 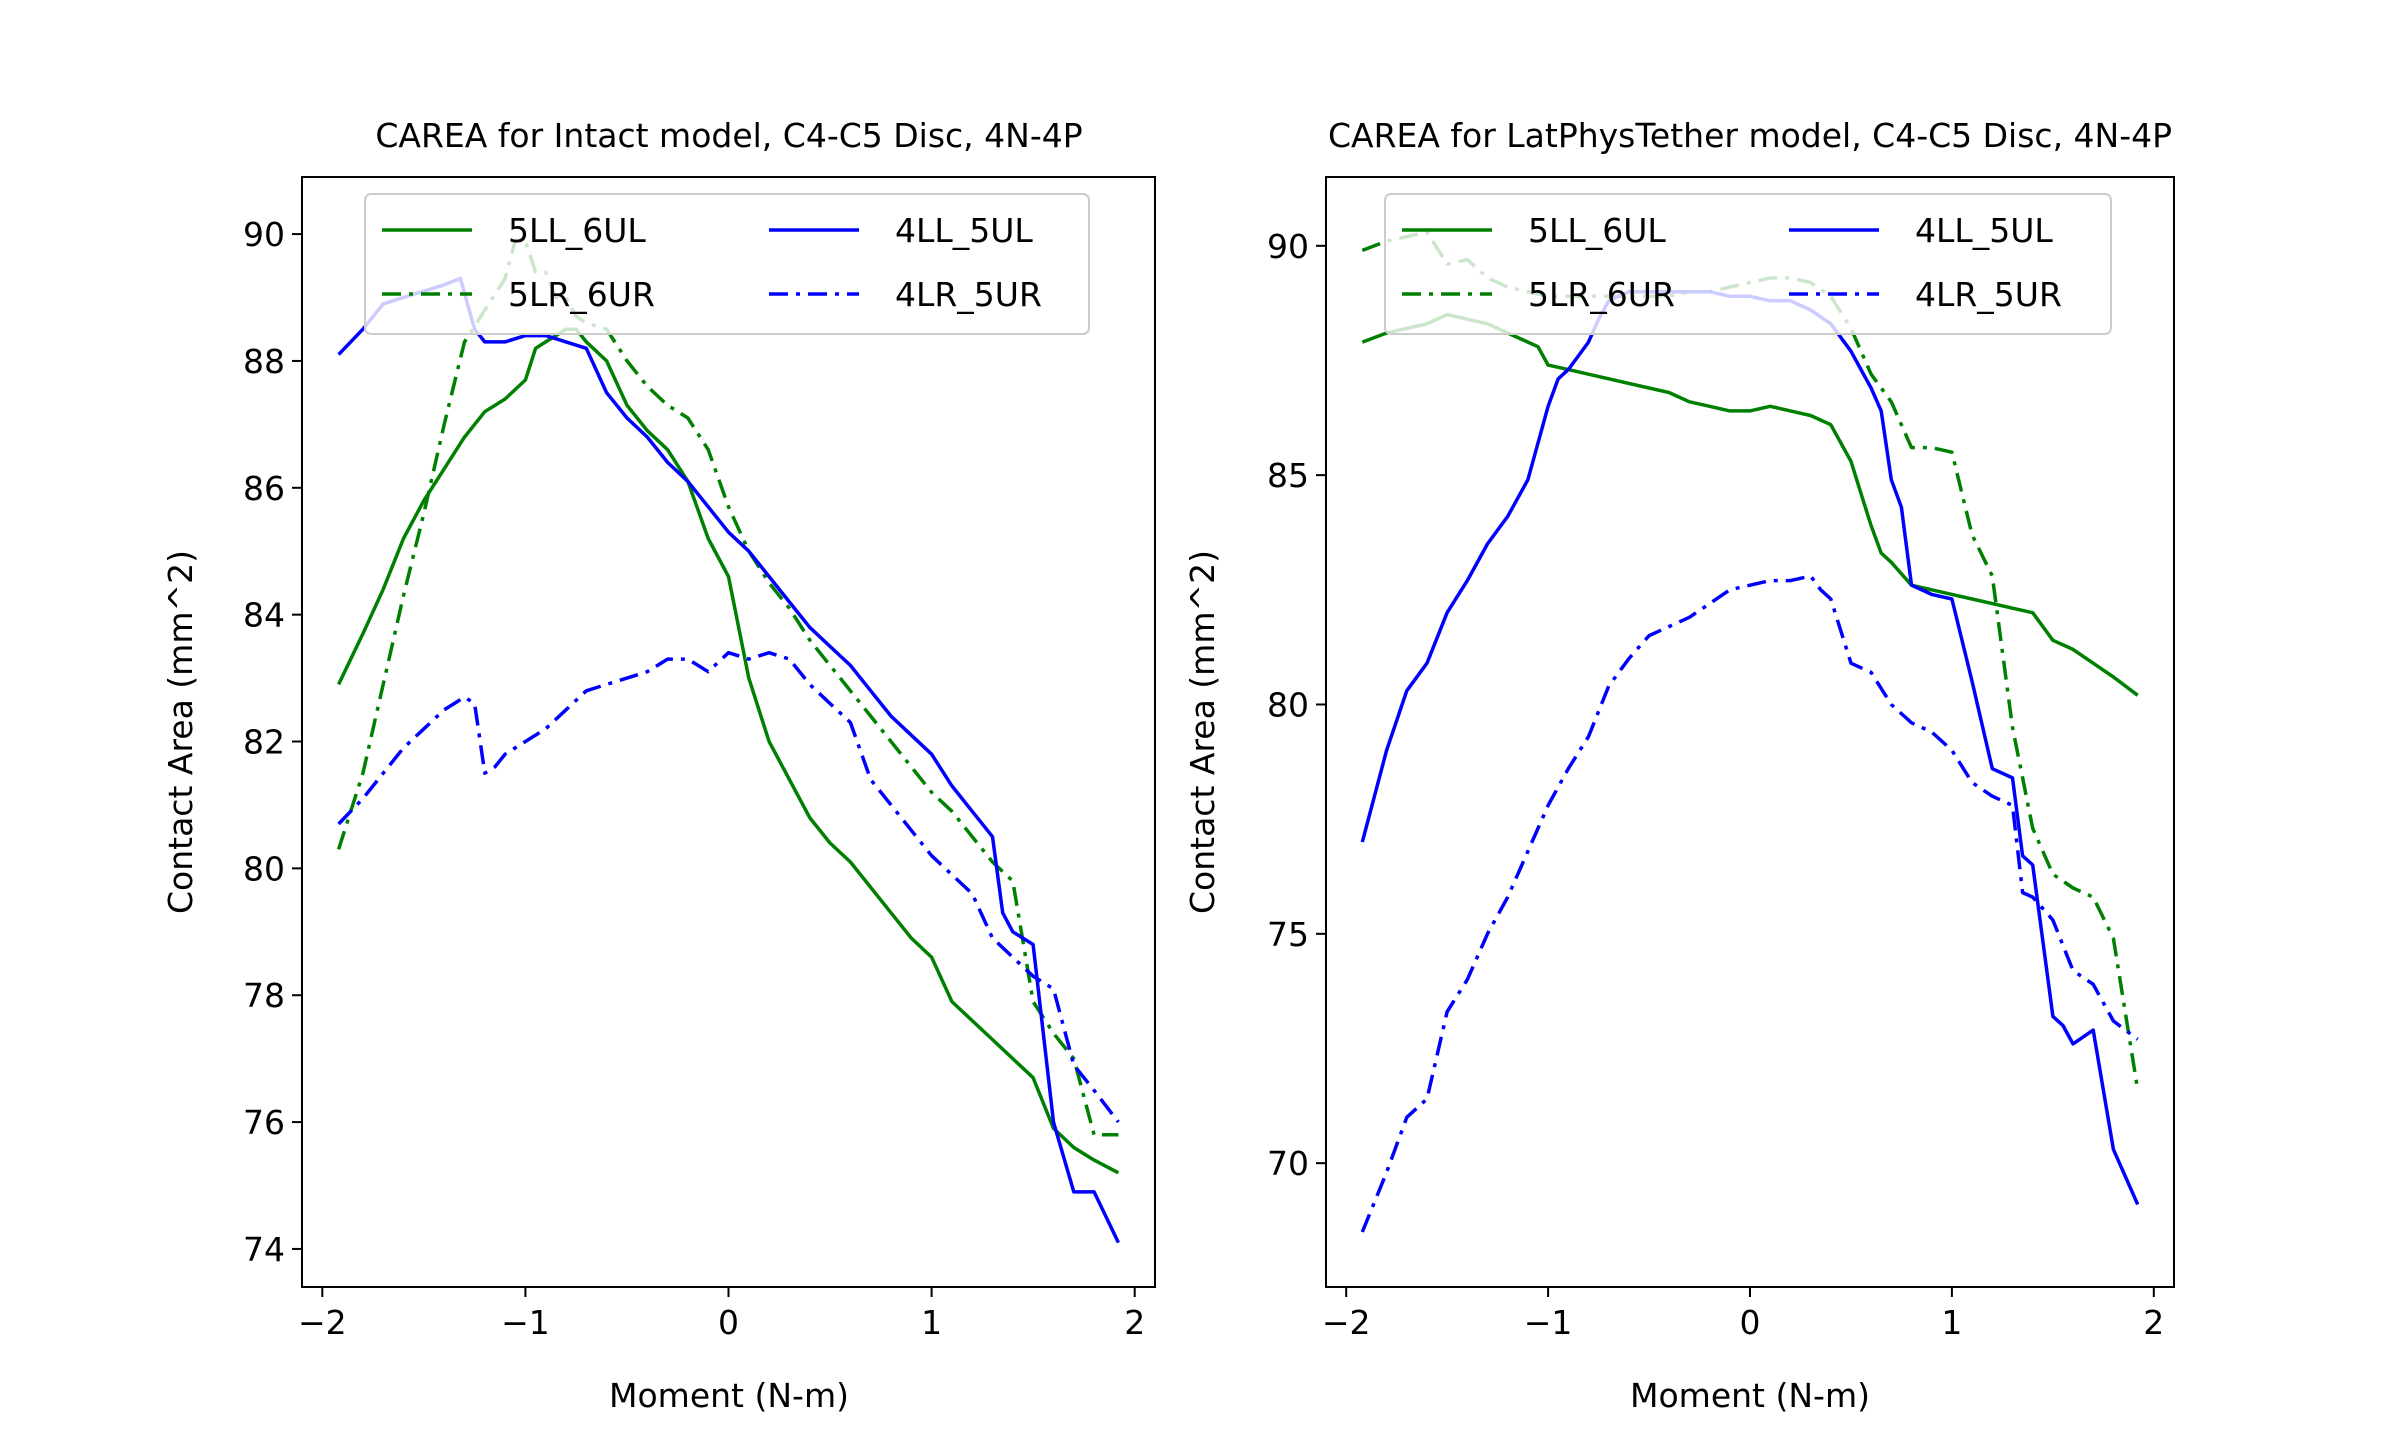 I want to click on y-tick-label: 75, so click(x=1288, y=934).